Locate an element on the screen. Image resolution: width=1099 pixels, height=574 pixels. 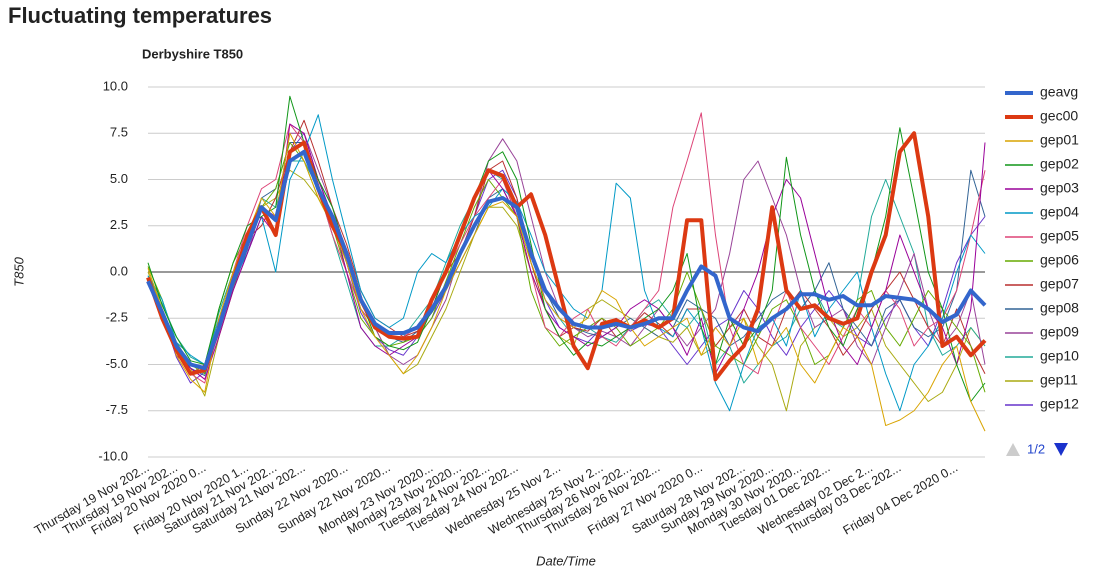
legend-page-down is located at coordinates (1061, 449).